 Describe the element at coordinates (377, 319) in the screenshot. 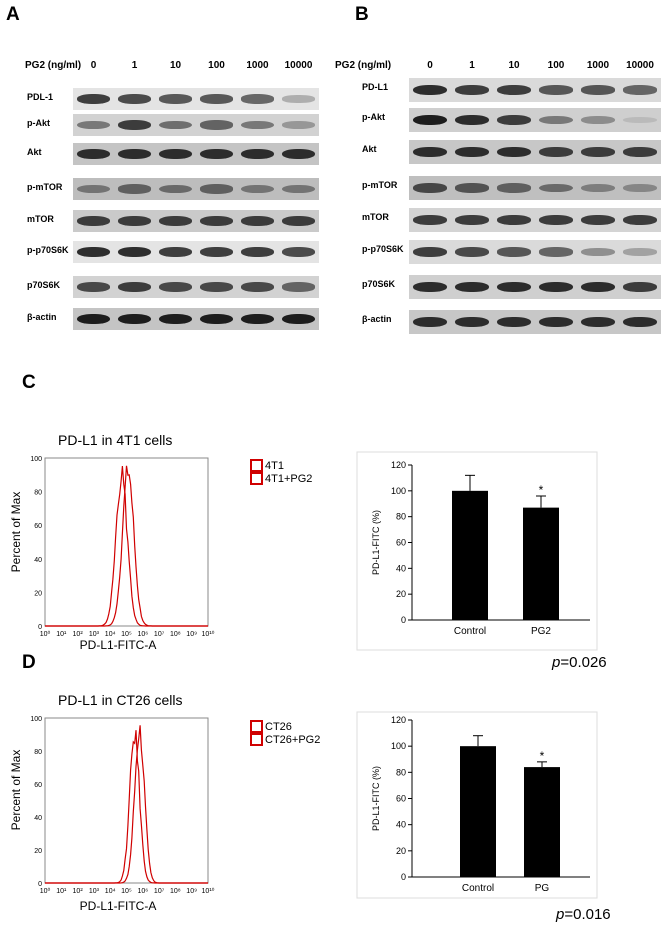

I see `blot-row-label: β-actin` at that location.